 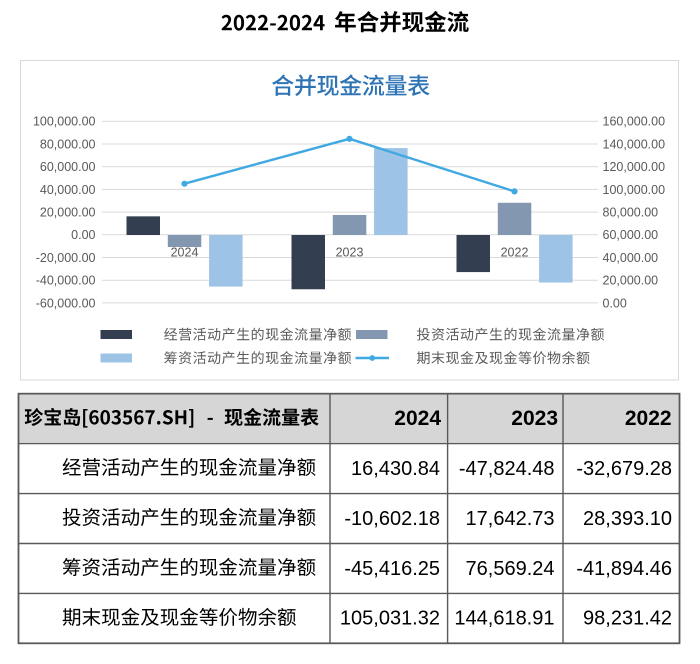 What do you see at coordinates (504, 619) in the screenshot?
I see `svg-text: 144,618.91` at bounding box center [504, 619].